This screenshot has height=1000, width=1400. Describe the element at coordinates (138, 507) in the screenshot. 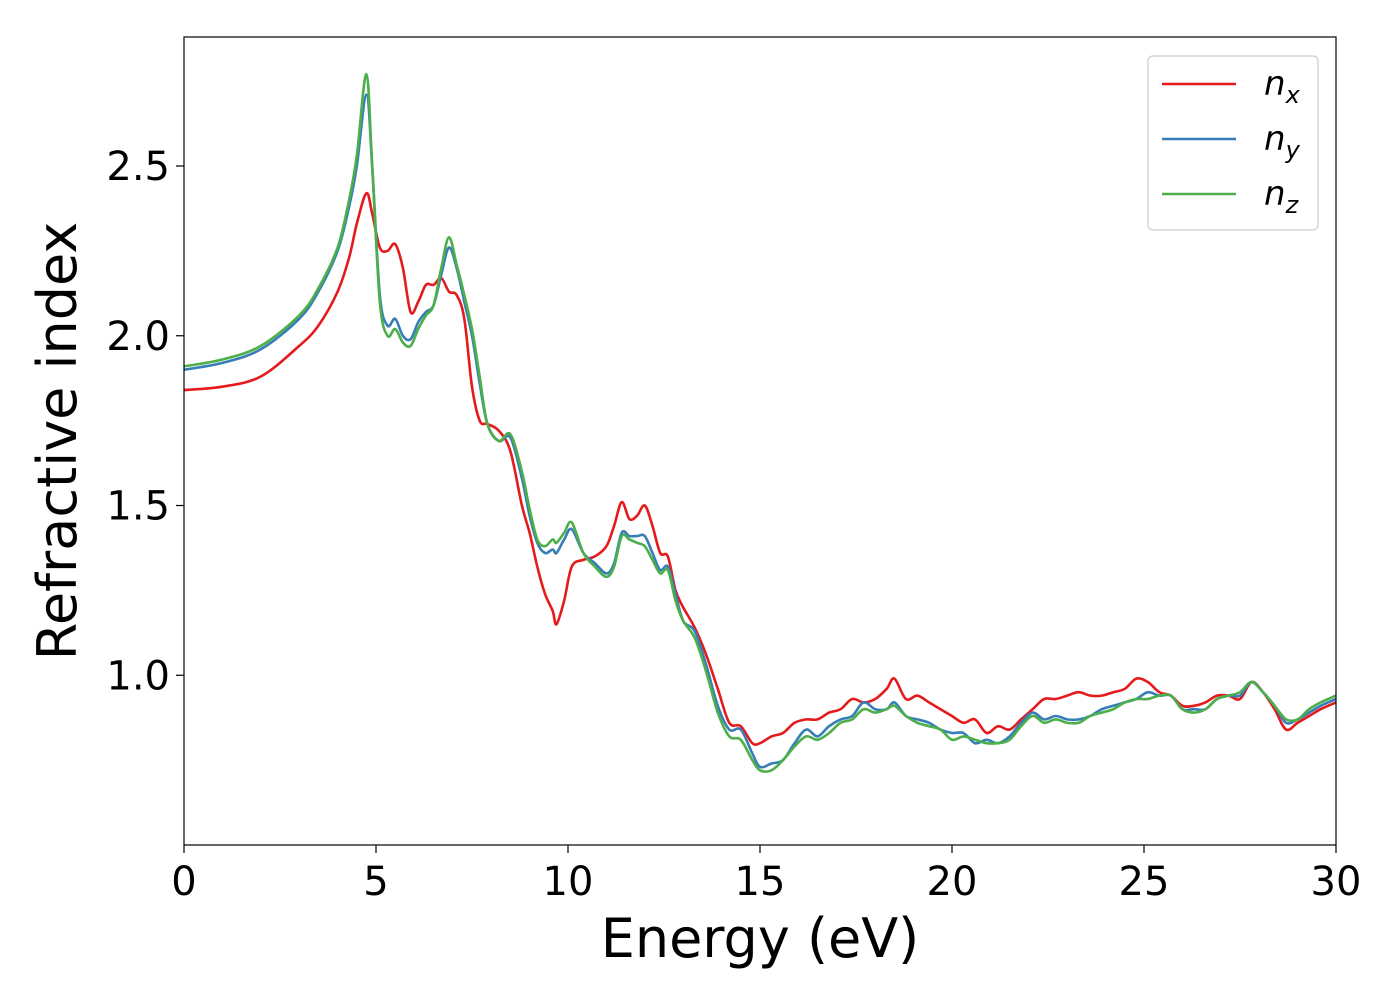

I see `y-tick-label: 1.5` at that location.